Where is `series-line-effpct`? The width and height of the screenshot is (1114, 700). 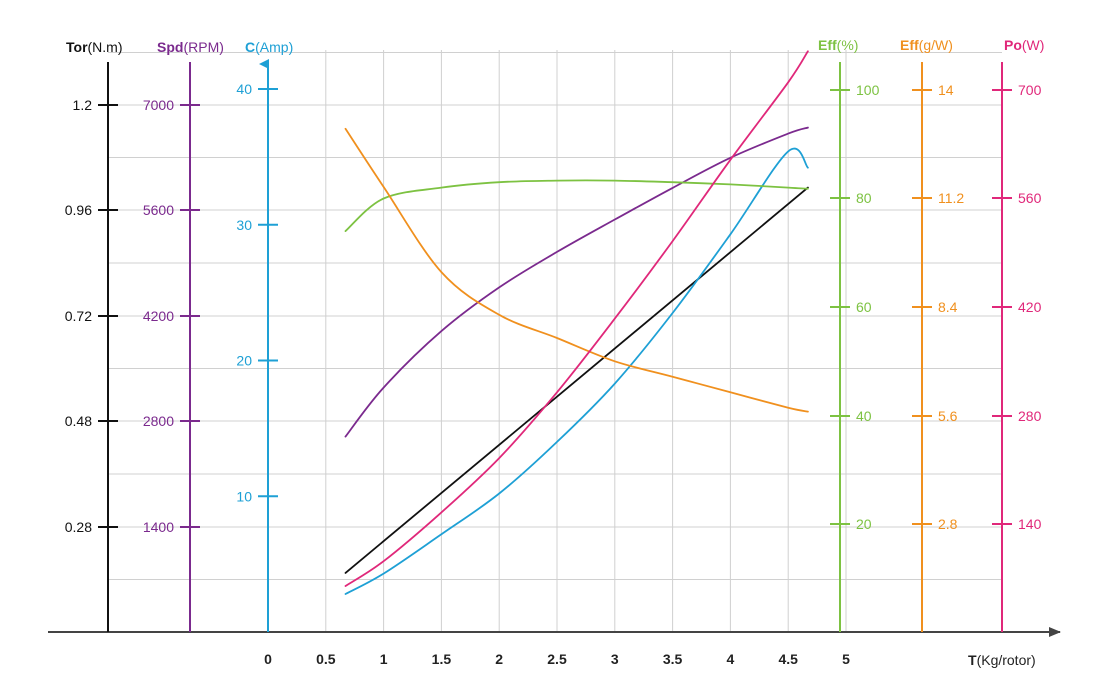
series-line-effpct is located at coordinates (576, 205).